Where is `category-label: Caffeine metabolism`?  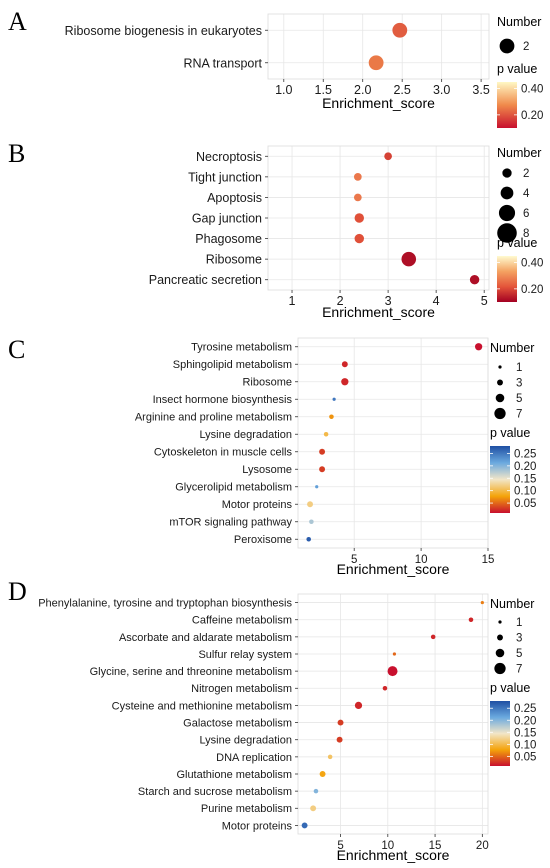 category-label: Caffeine metabolism is located at coordinates (242, 621).